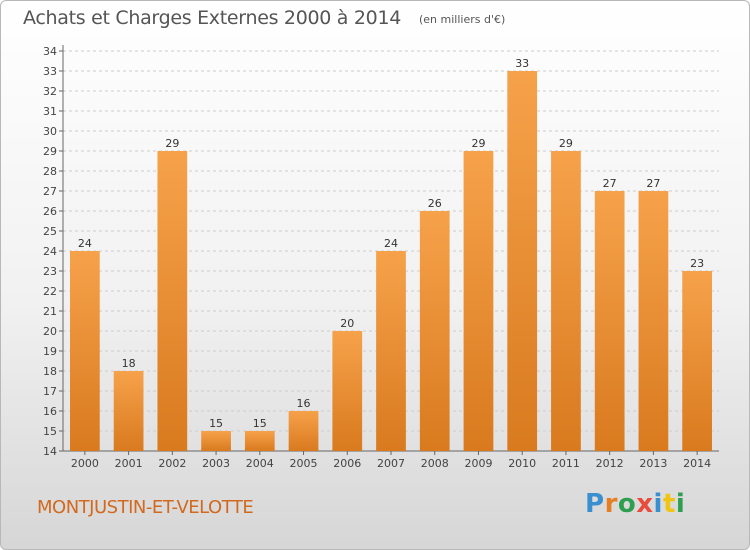 The image size is (750, 550). Describe the element at coordinates (172, 301) in the screenshot. I see `bar-2002` at that location.